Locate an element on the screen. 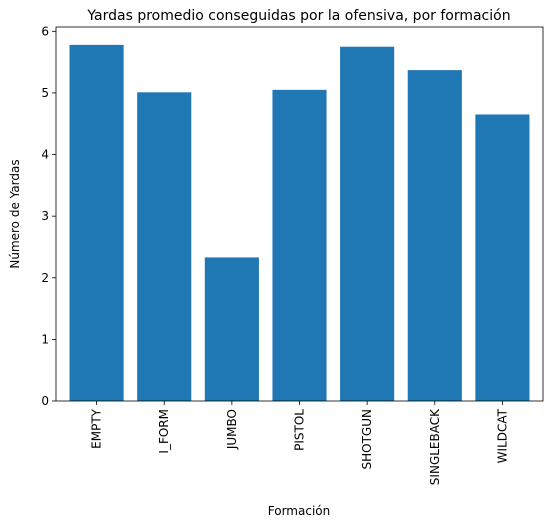 This screenshot has height=528, width=558. y-tick-label: 5 is located at coordinates (45, 93).